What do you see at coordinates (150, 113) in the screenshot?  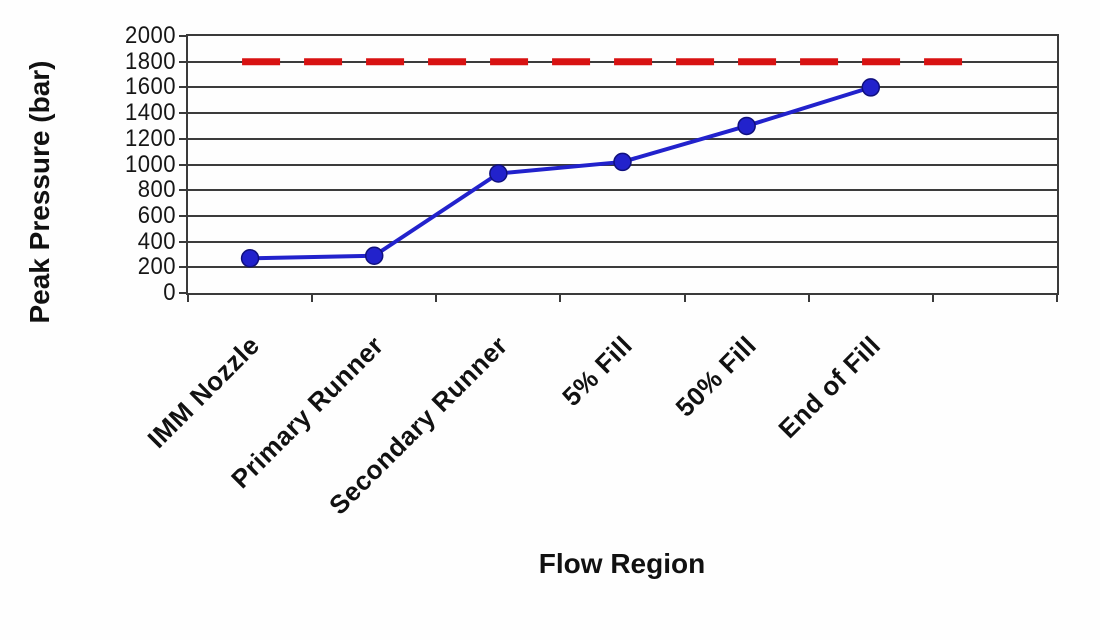 I see `y-tick-label-1400: 1400` at bounding box center [150, 113].